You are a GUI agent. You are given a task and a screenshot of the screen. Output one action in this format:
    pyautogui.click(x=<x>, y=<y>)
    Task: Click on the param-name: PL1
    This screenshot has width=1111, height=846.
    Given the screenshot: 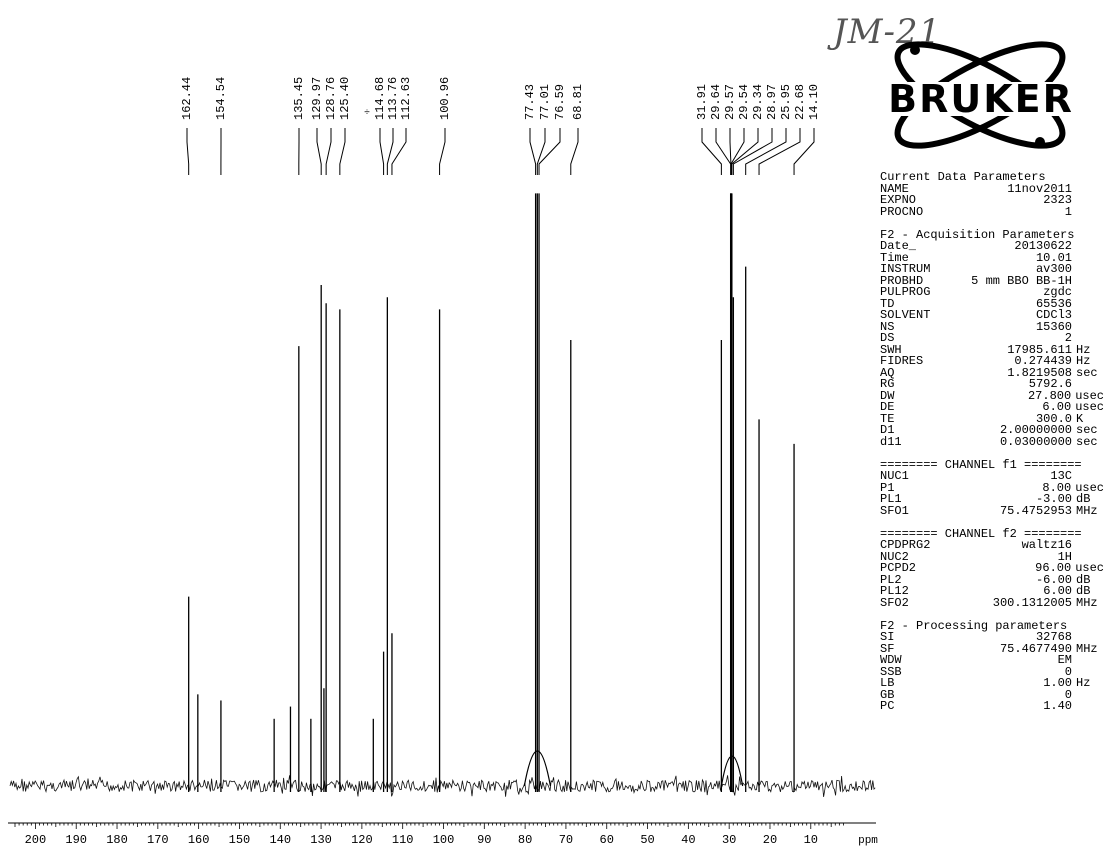 What is the action you would take?
    pyautogui.click(x=891, y=499)
    